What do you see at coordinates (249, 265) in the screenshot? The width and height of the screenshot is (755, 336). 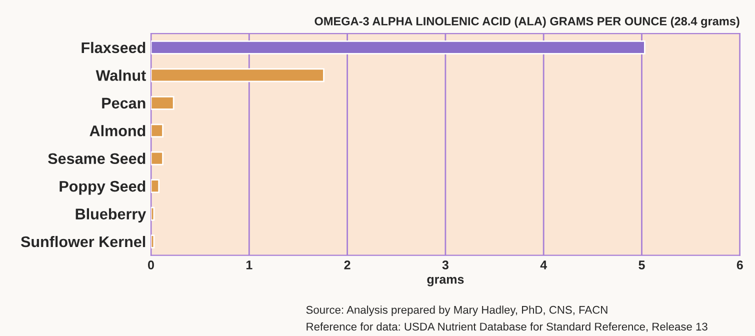 I see `x-tick-label: 1` at bounding box center [249, 265].